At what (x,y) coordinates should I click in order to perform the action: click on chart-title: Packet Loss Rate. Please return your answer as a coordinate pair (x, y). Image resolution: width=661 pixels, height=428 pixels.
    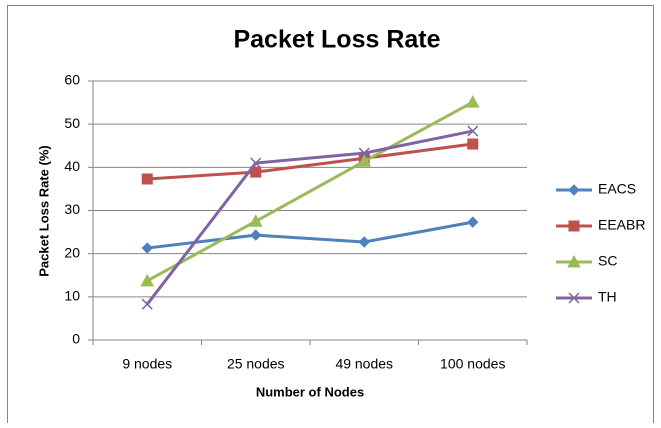
    Looking at the image, I should click on (336, 40).